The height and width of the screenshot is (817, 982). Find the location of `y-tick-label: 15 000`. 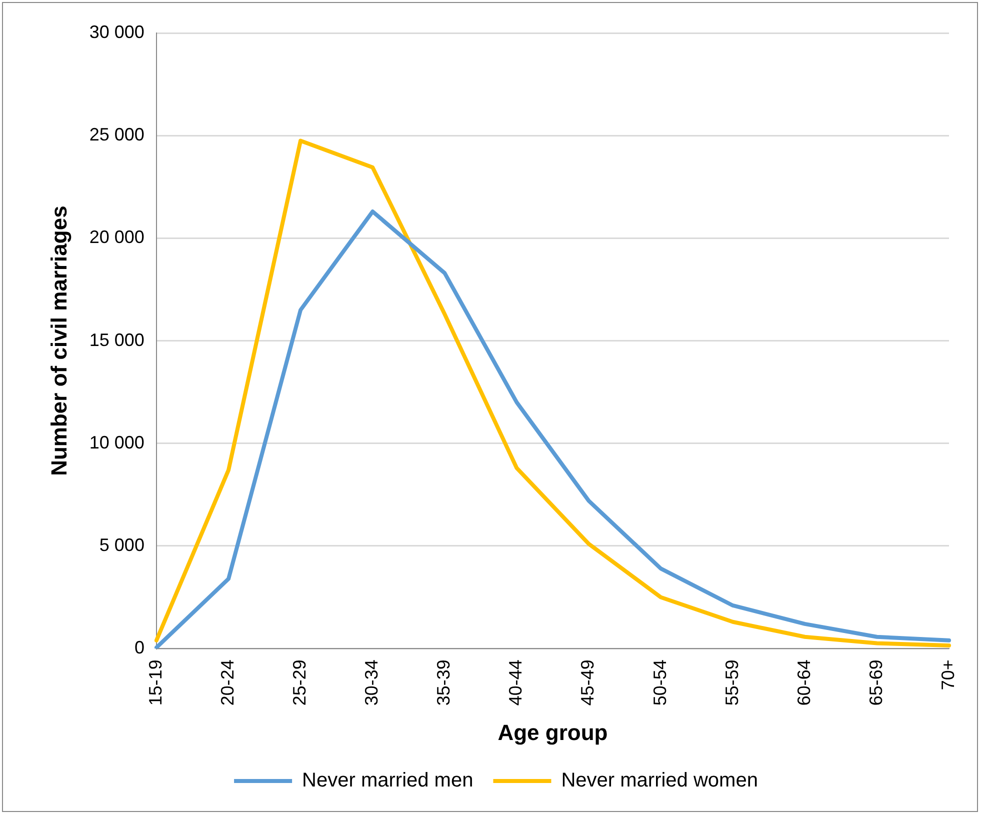

y-tick-label: 15 000 is located at coordinates (116, 340).